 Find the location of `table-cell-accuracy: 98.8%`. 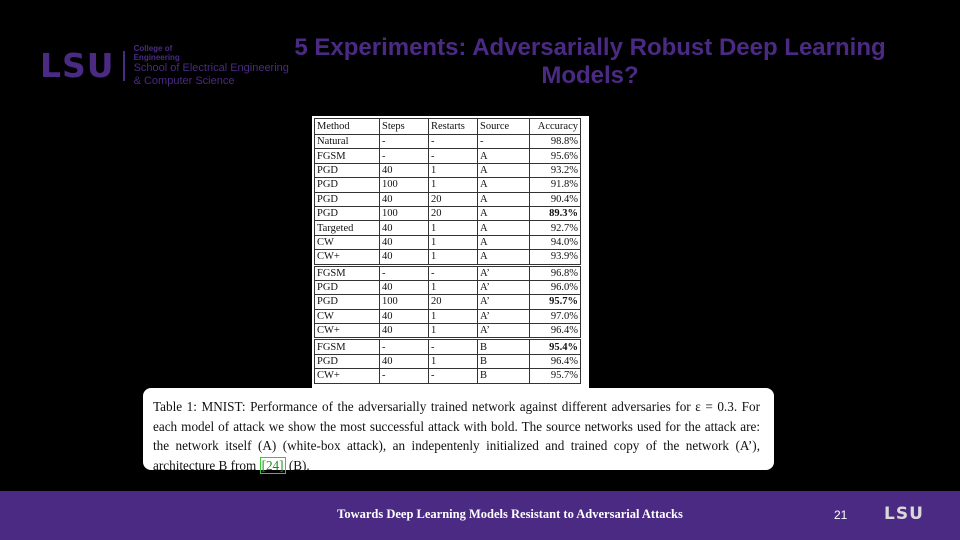

table-cell-accuracy: 98.8% is located at coordinates (555, 141).